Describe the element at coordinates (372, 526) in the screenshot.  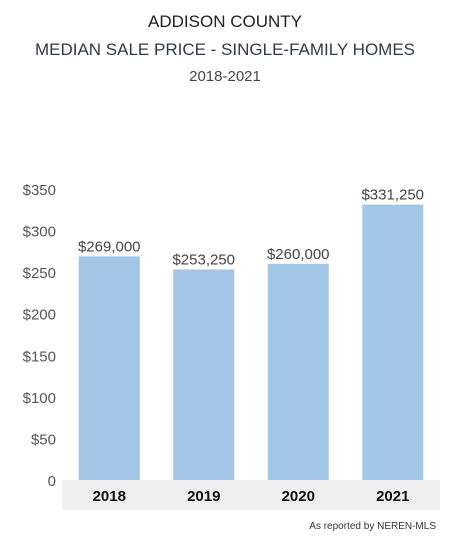
I see `source-note: As reported by NEREN-MLS` at that location.